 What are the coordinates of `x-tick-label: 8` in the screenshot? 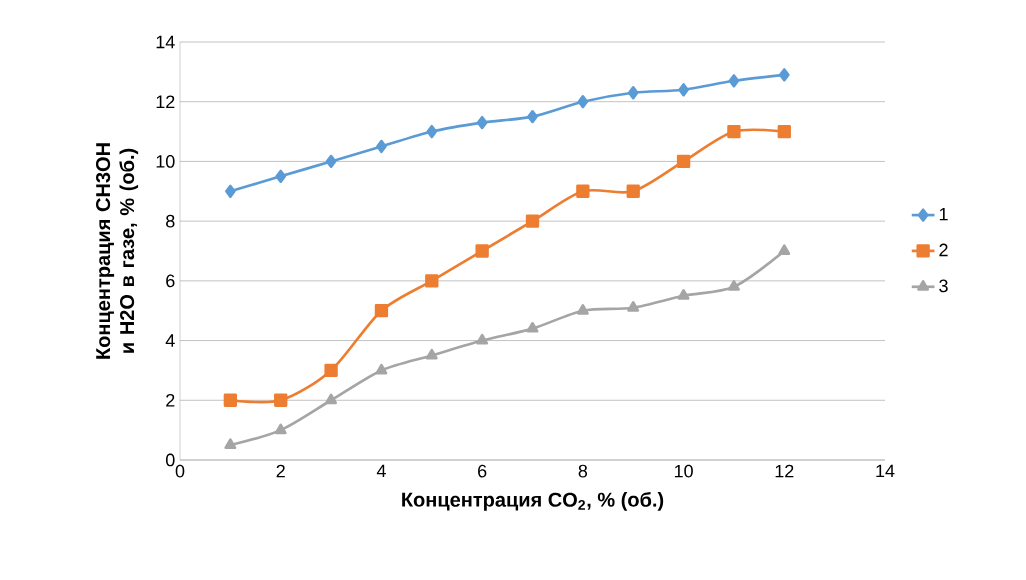 It's located at (583, 471).